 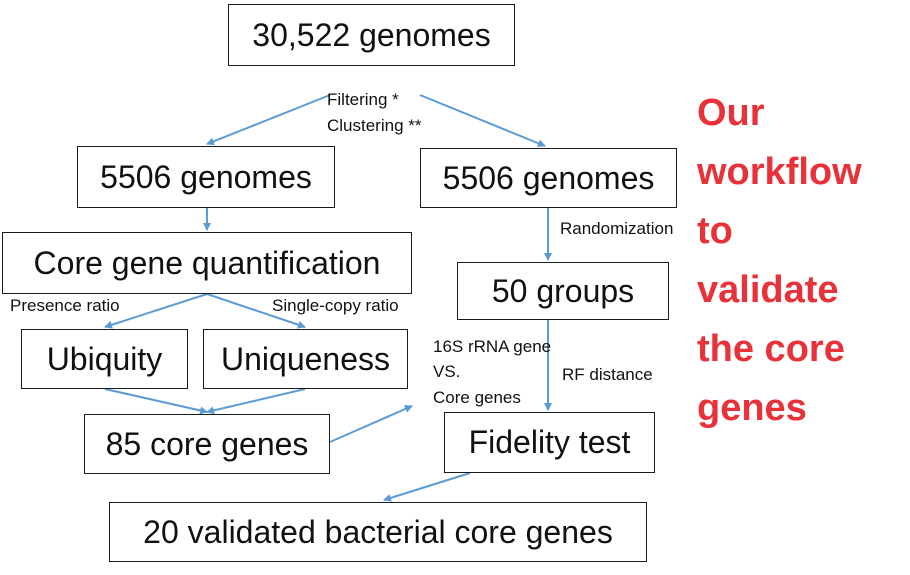 What do you see at coordinates (363, 99) in the screenshot?
I see `label-filtering: Filtering *` at bounding box center [363, 99].